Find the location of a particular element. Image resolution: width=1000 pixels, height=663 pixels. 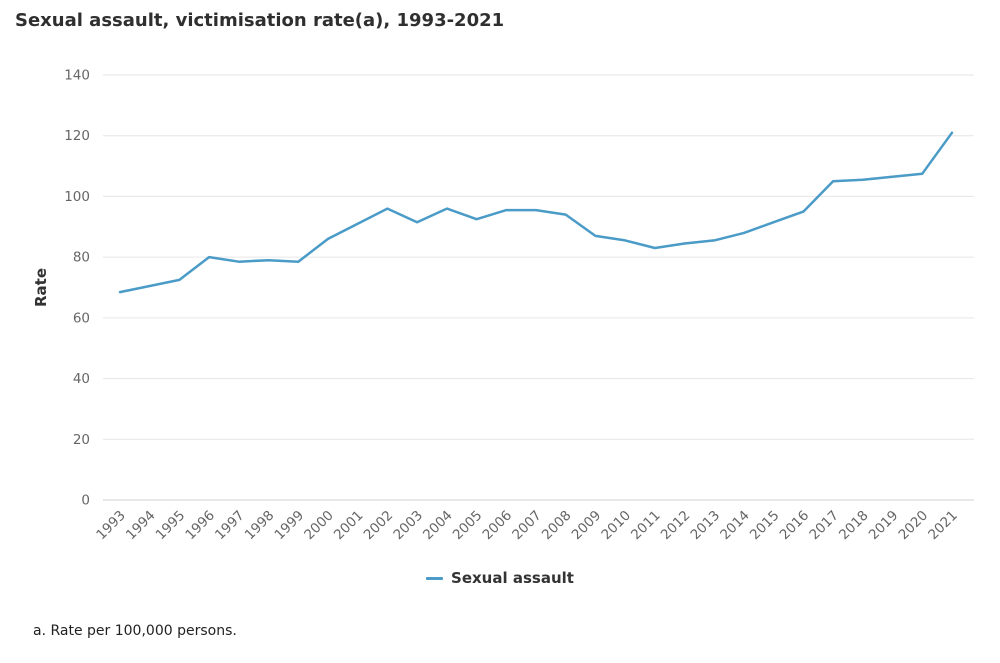

x-tick-label-2020: 2020 is located at coordinates (914, 526).